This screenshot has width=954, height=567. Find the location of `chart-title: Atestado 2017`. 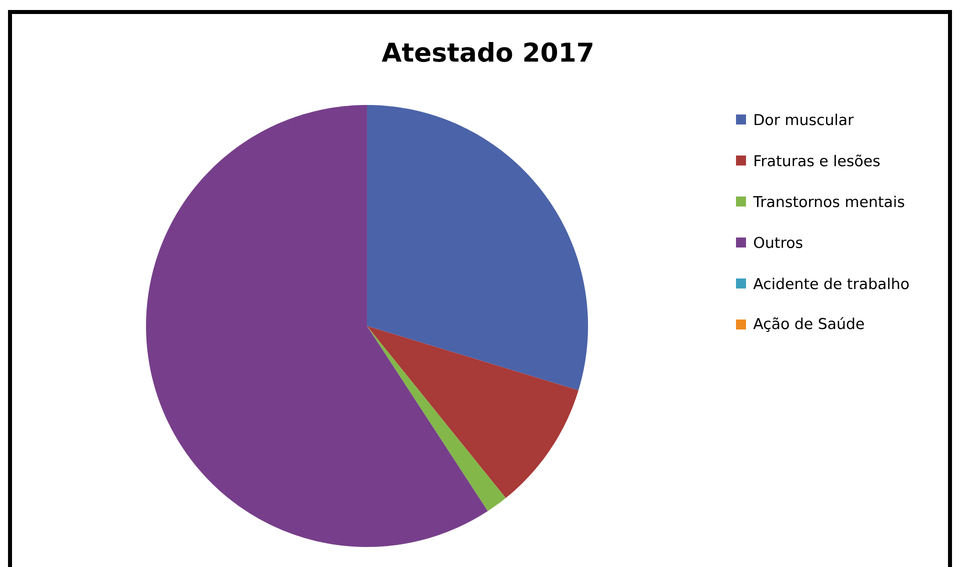

chart-title: Atestado 2017 is located at coordinates (487, 52).